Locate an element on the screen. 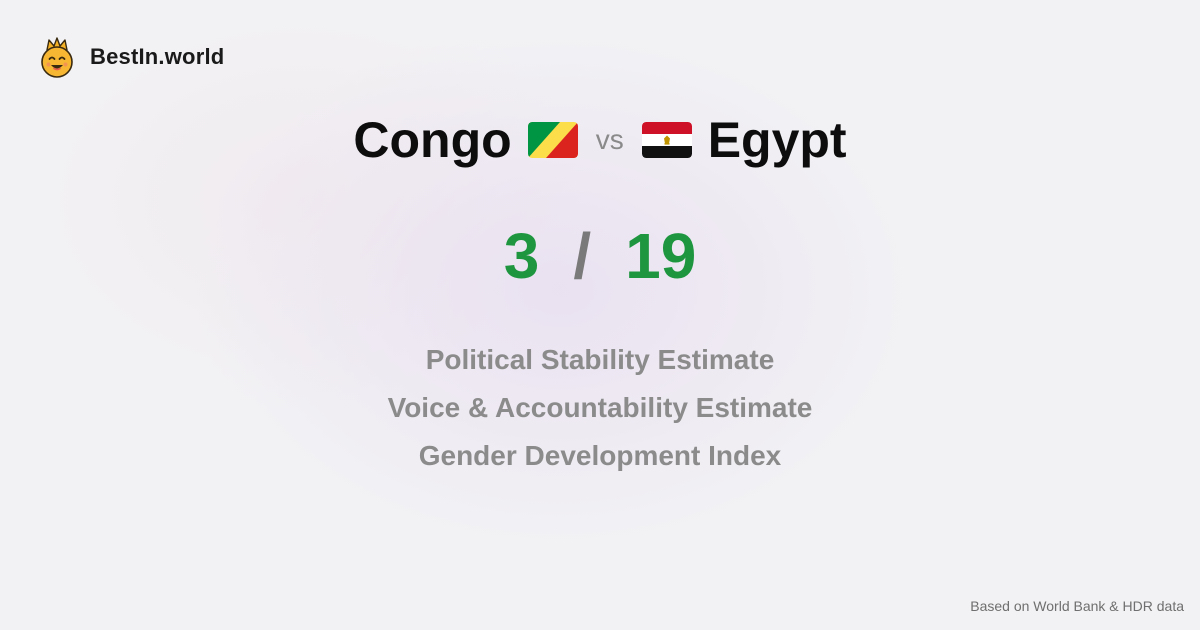 Image resolution: width=1200 pixels, height=630 pixels. score-left: 3 is located at coordinates (521, 256).